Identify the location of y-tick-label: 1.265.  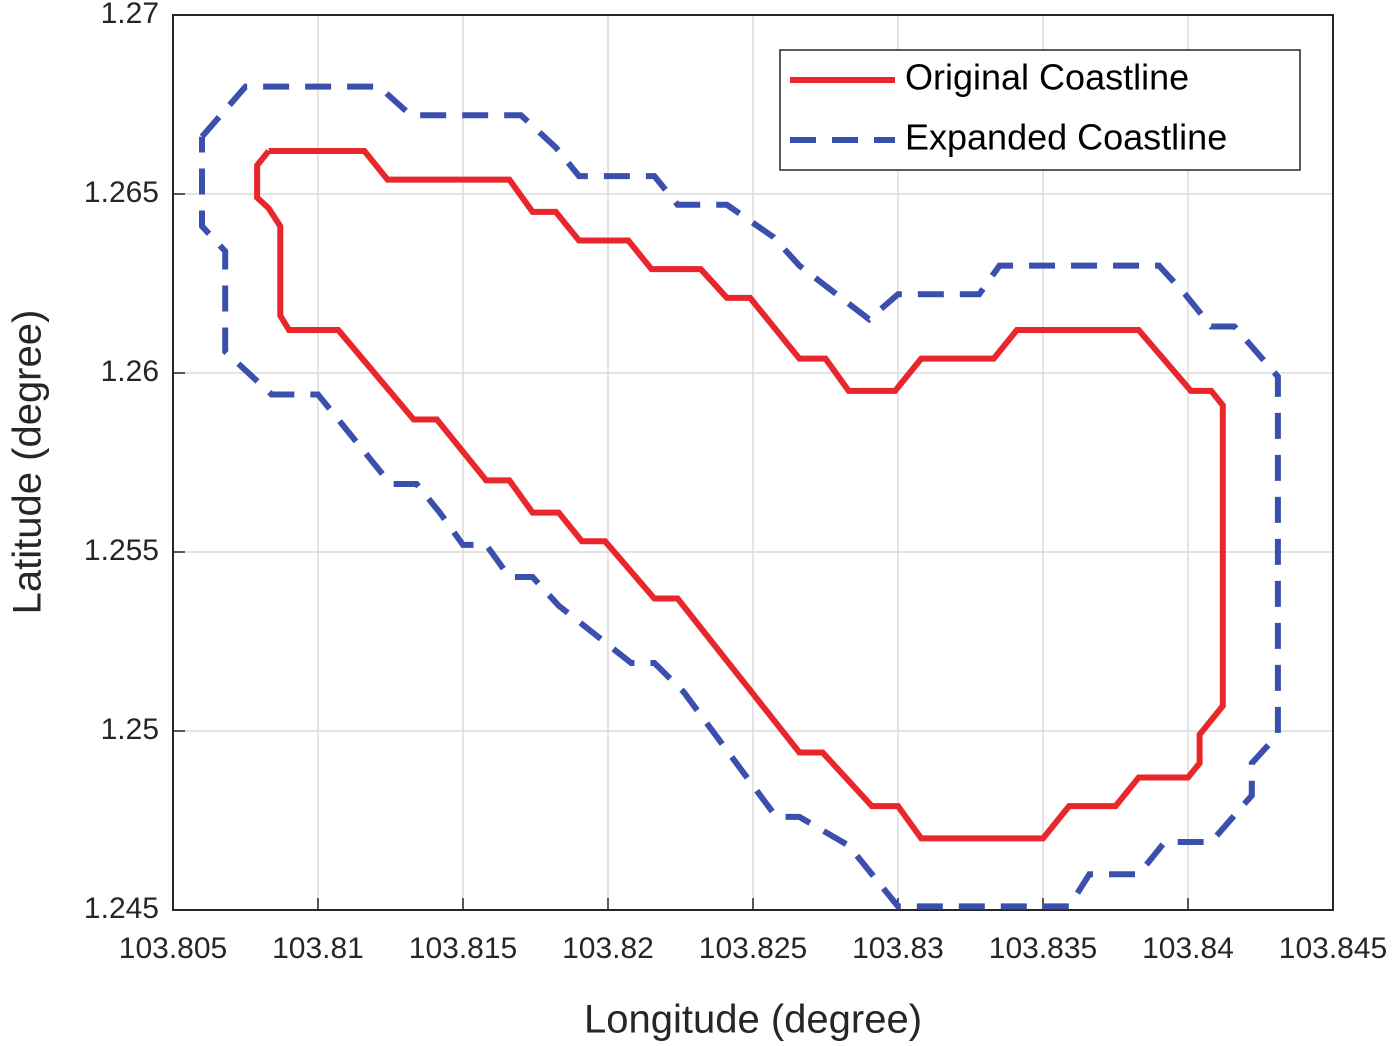
(121, 192).